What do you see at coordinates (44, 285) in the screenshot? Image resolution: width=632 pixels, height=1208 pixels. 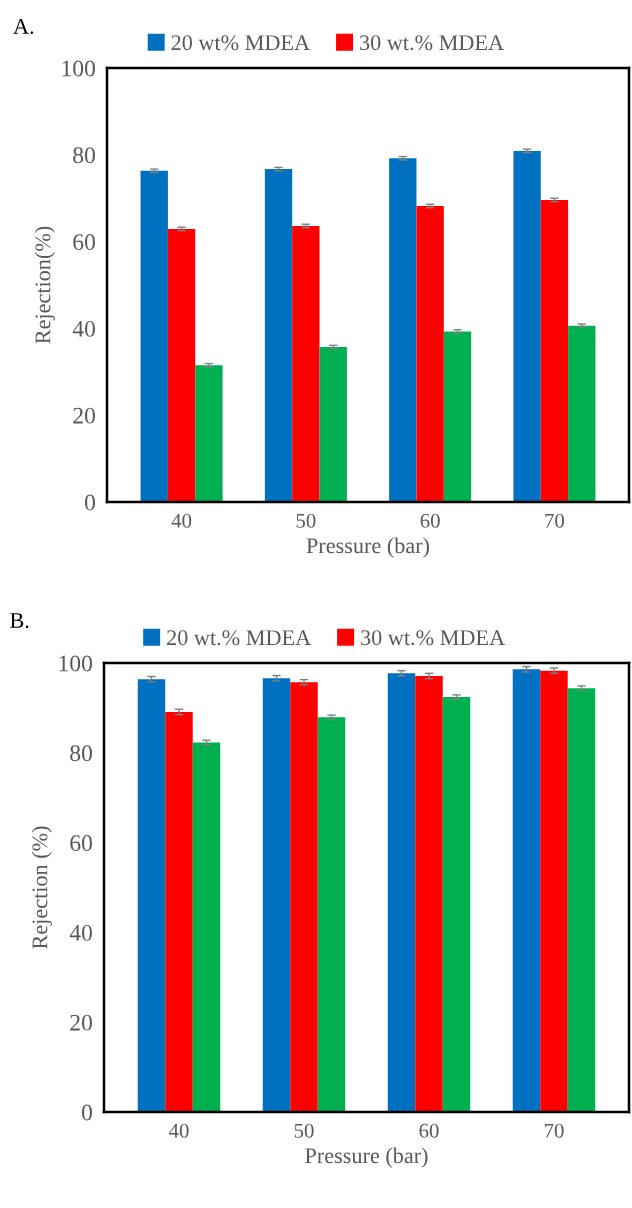 I see `y-axis-title: Rejection(%)` at bounding box center [44, 285].